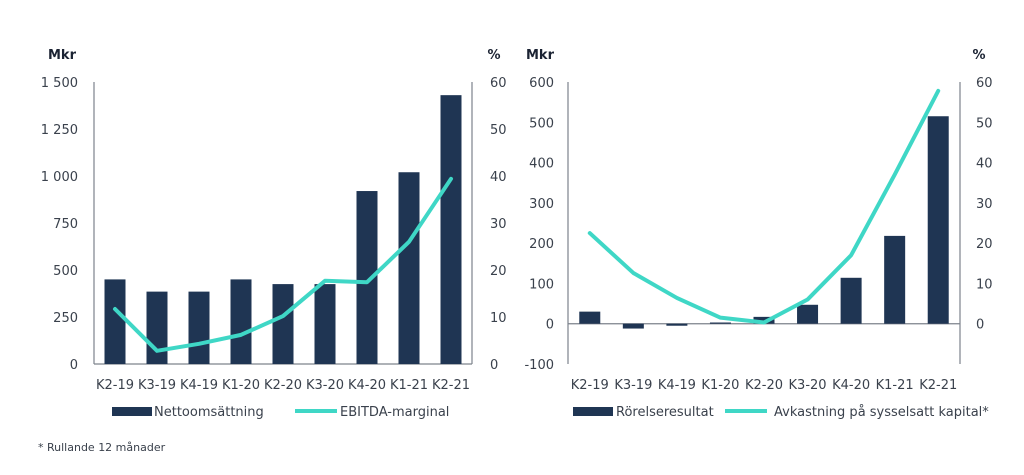 The width and height of the screenshot is (1024, 475). Describe the element at coordinates (59, 83) in the screenshot. I see `left-tick-label: 1 500` at that location.